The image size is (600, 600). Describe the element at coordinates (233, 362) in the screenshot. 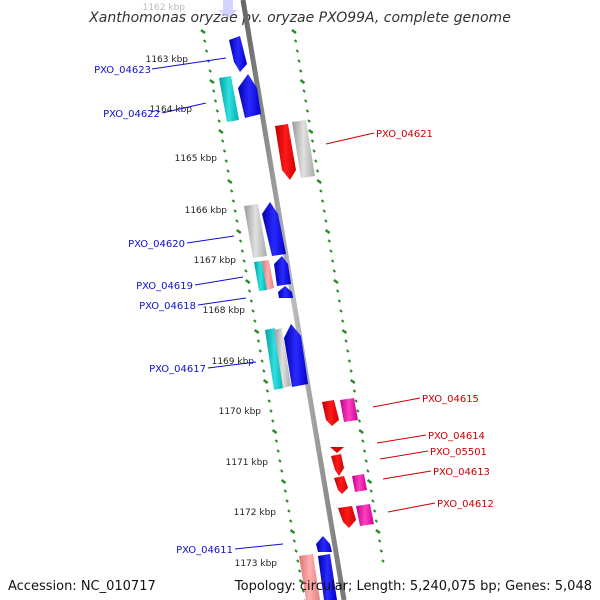

I see `kbp-tick-label: 1169 kbp` at that location.